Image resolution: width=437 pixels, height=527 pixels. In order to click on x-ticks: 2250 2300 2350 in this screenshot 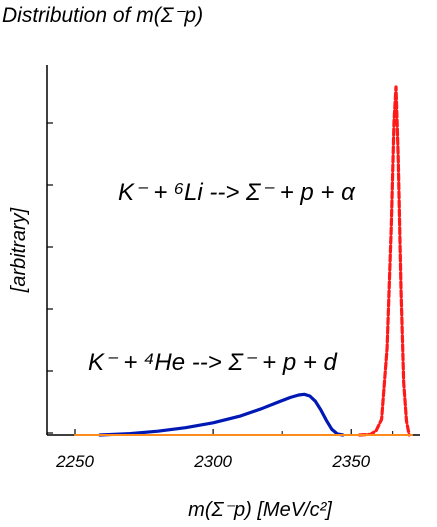, I will do `click(224, 450)`.